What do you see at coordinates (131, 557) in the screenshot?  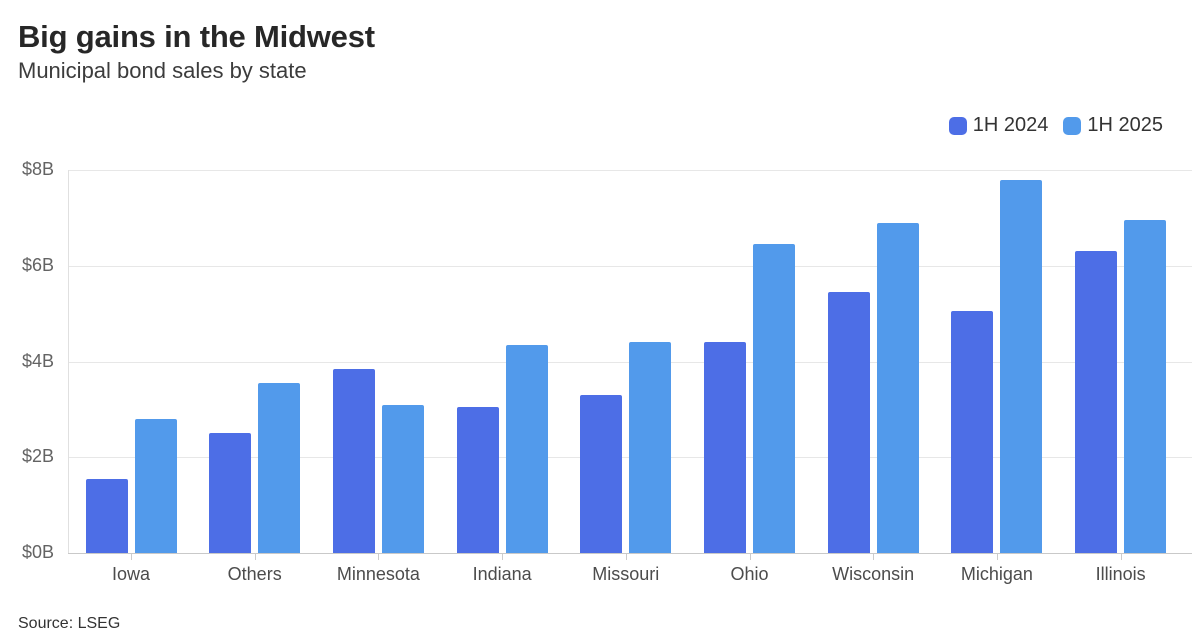 I see `x-axis-tick-iowa` at bounding box center [131, 557].